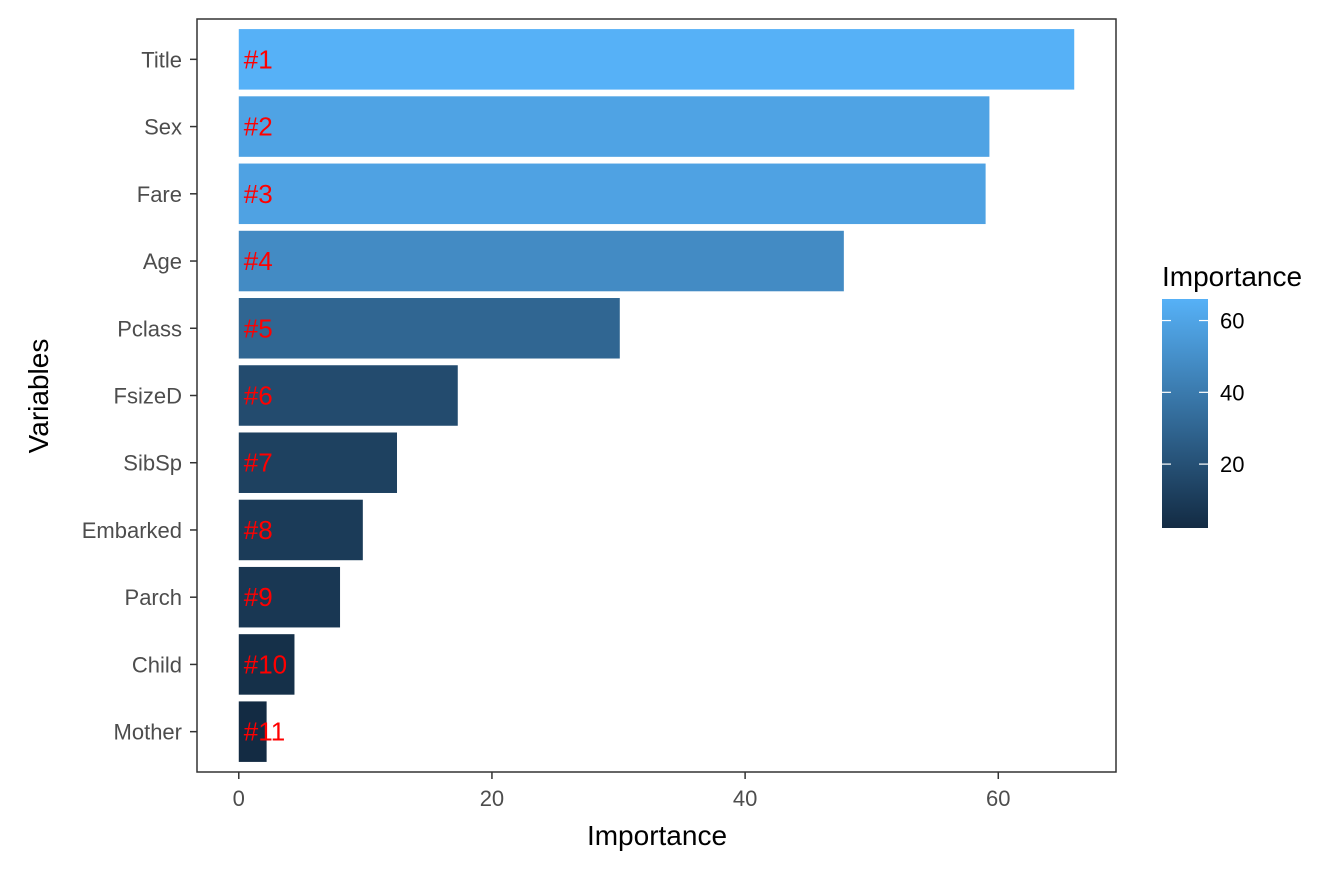 The image size is (1340, 884). I want to click on y-tick-label: Age, so click(162, 261).